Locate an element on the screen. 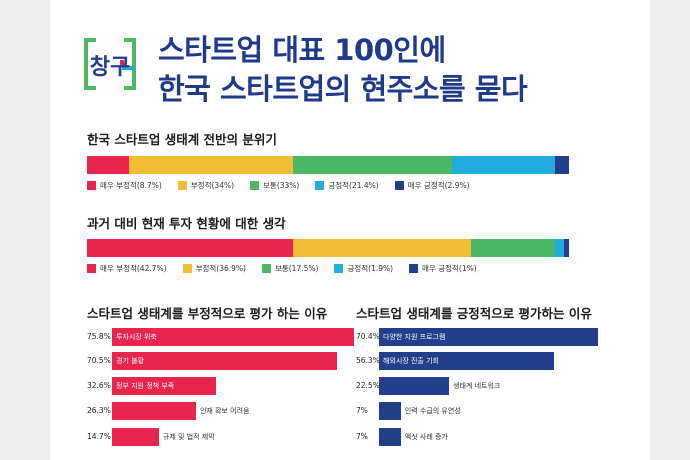  bar-value-label: 70.4% is located at coordinates (368, 336).